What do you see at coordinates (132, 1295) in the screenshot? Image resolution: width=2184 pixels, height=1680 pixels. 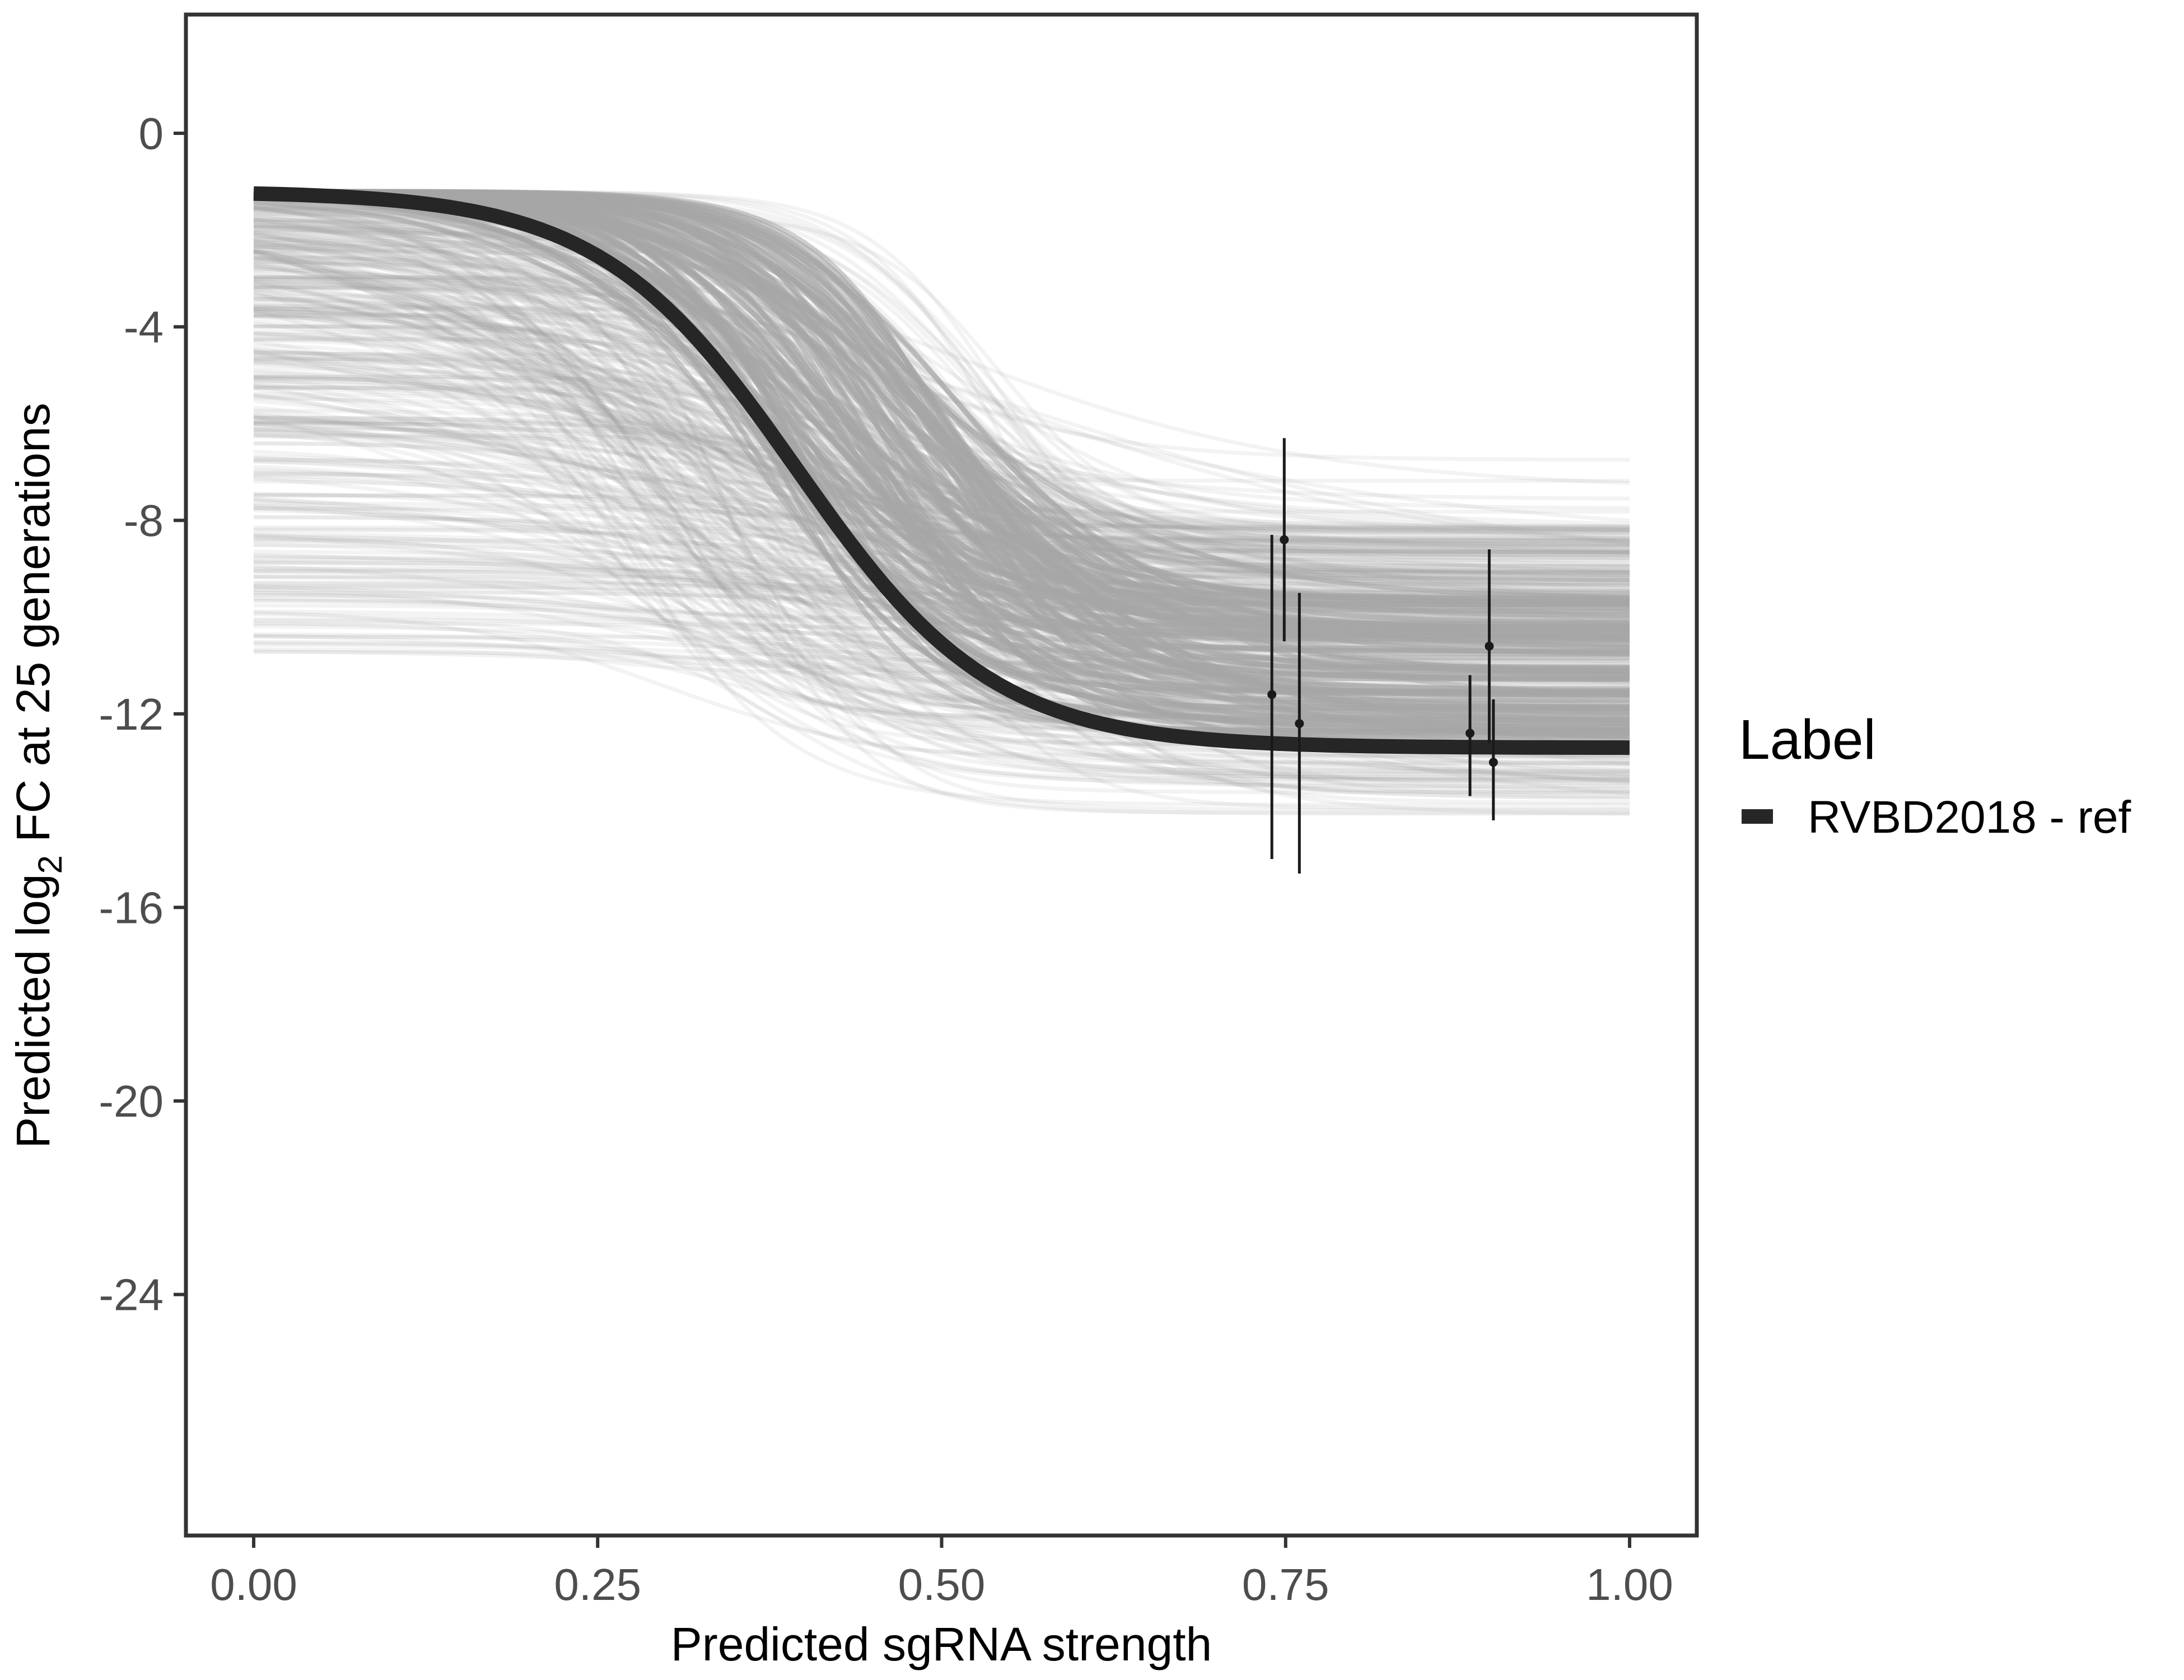 I see `y-tick-label: -24` at bounding box center [132, 1295].